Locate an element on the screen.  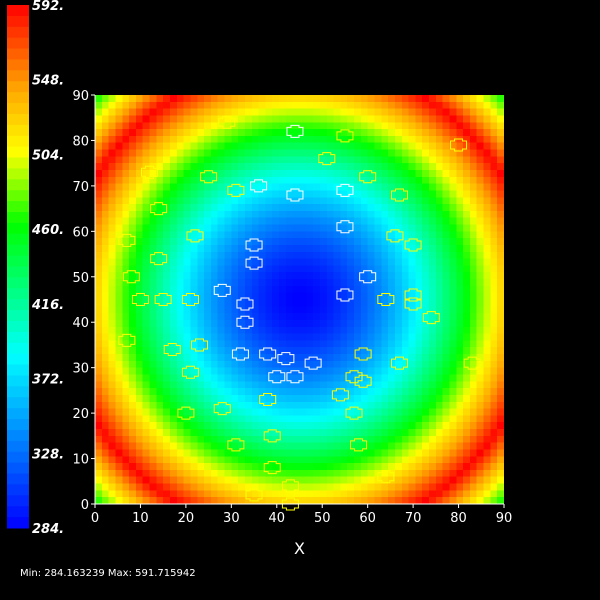
colorbar-label: 548. is located at coordinates (48, 81).